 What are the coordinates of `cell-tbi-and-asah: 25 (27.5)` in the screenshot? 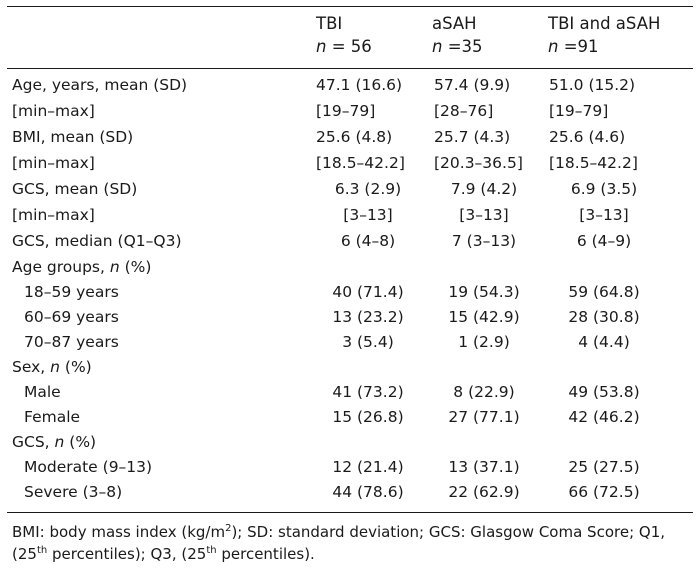 It's located at (604, 467).